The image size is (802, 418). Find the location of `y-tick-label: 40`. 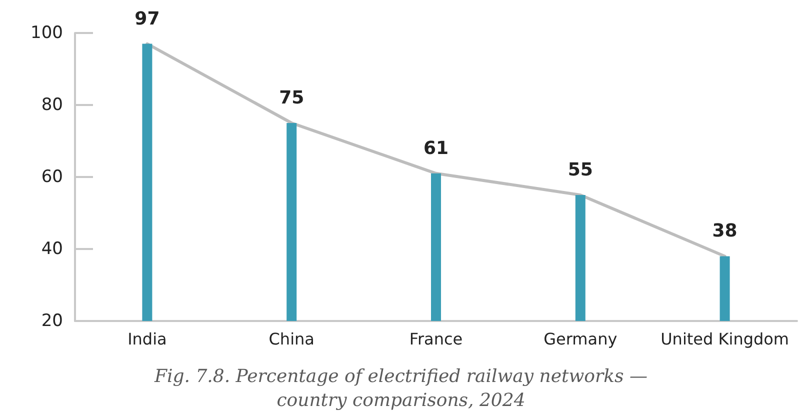

y-tick-label: 40 is located at coordinates (52, 249).